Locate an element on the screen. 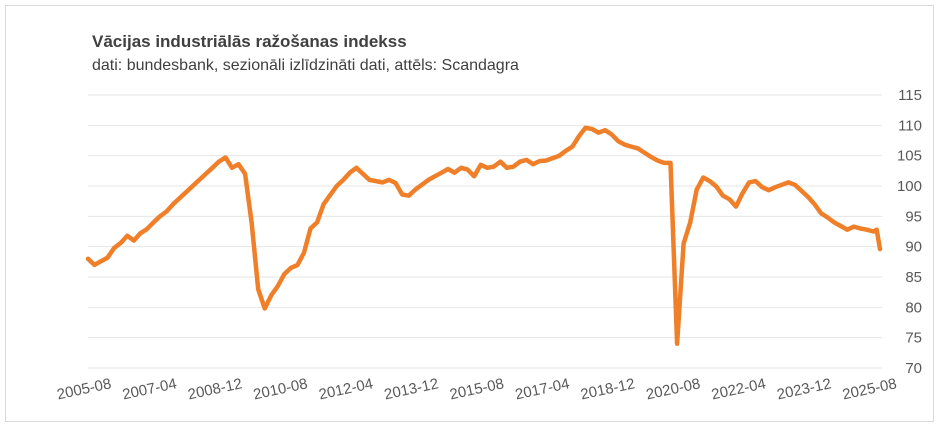  x-tick-label: 2018-12 is located at coordinates (607, 389).